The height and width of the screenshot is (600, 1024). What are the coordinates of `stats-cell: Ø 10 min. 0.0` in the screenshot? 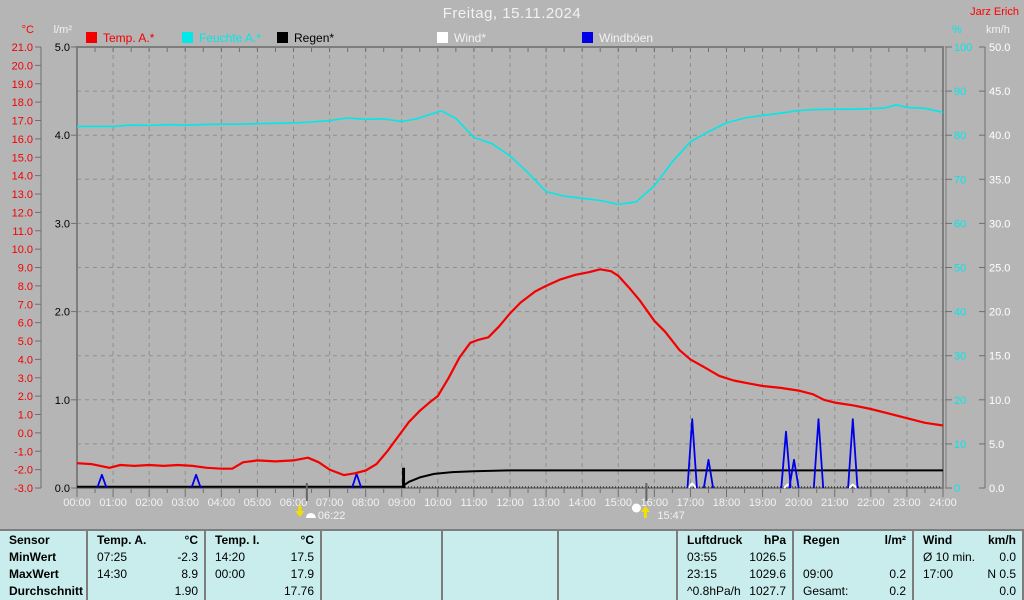 It's located at (968, 557).